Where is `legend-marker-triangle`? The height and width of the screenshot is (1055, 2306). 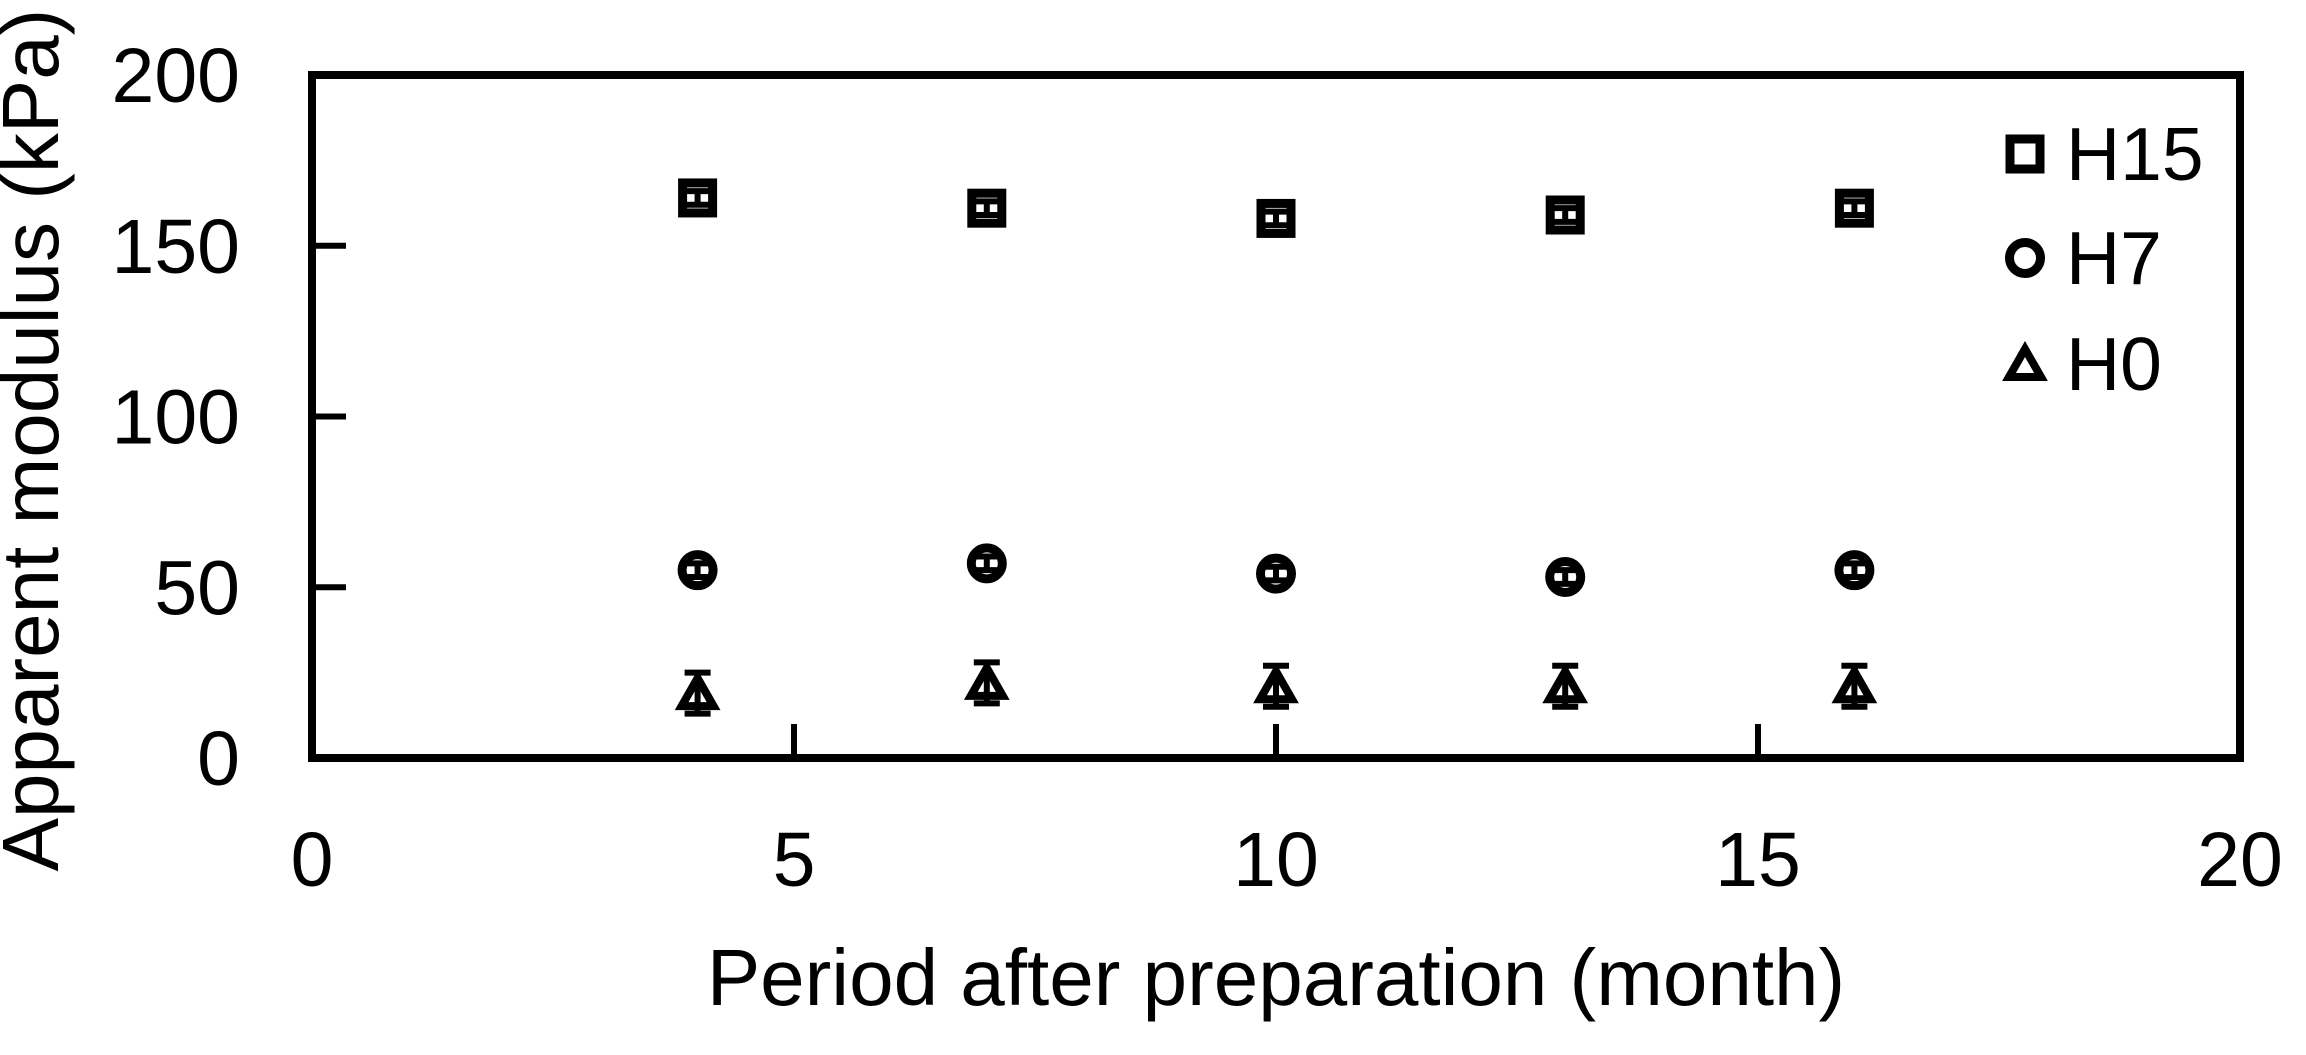 legend-marker-triangle is located at coordinates (2025, 360).